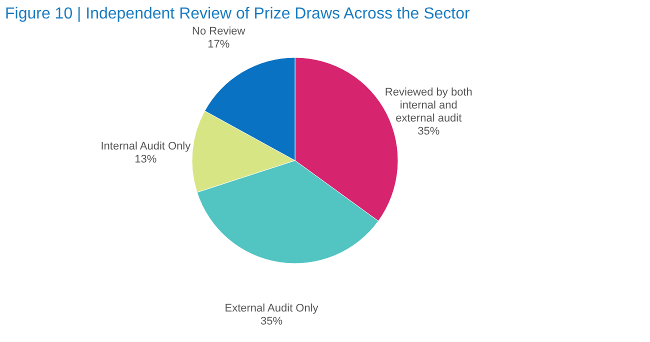  I want to click on data-label: 13%, so click(145, 159).